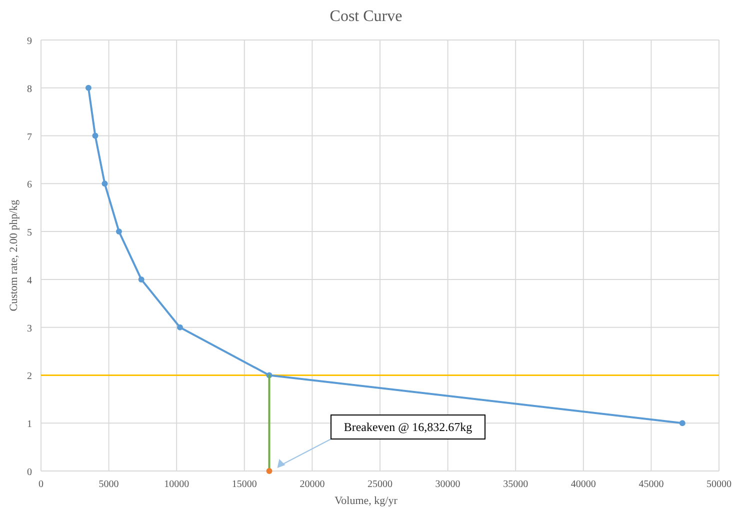  I want to click on x-tick-label: 0, so click(41, 484).